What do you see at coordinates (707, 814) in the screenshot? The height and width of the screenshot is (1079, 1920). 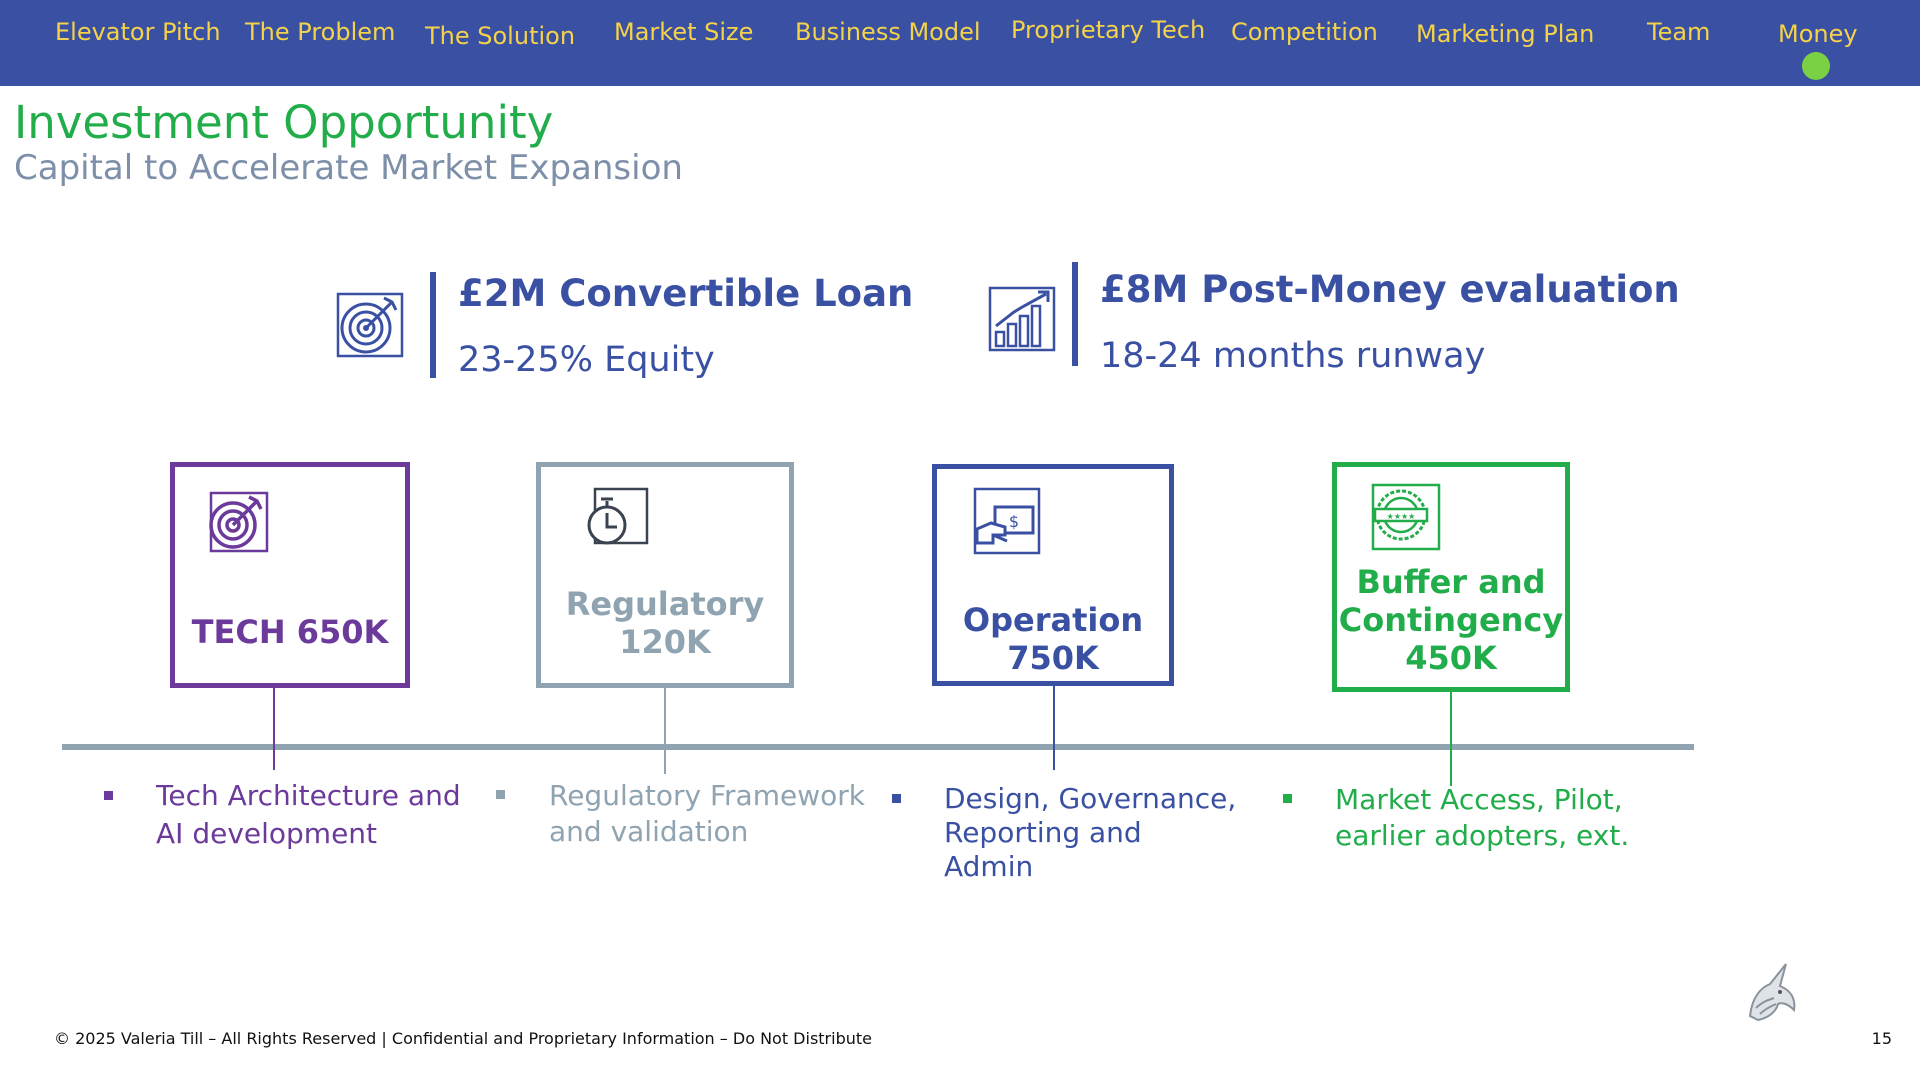 I see `regulatory-description: Regulatory Framework and validation` at bounding box center [707, 814].